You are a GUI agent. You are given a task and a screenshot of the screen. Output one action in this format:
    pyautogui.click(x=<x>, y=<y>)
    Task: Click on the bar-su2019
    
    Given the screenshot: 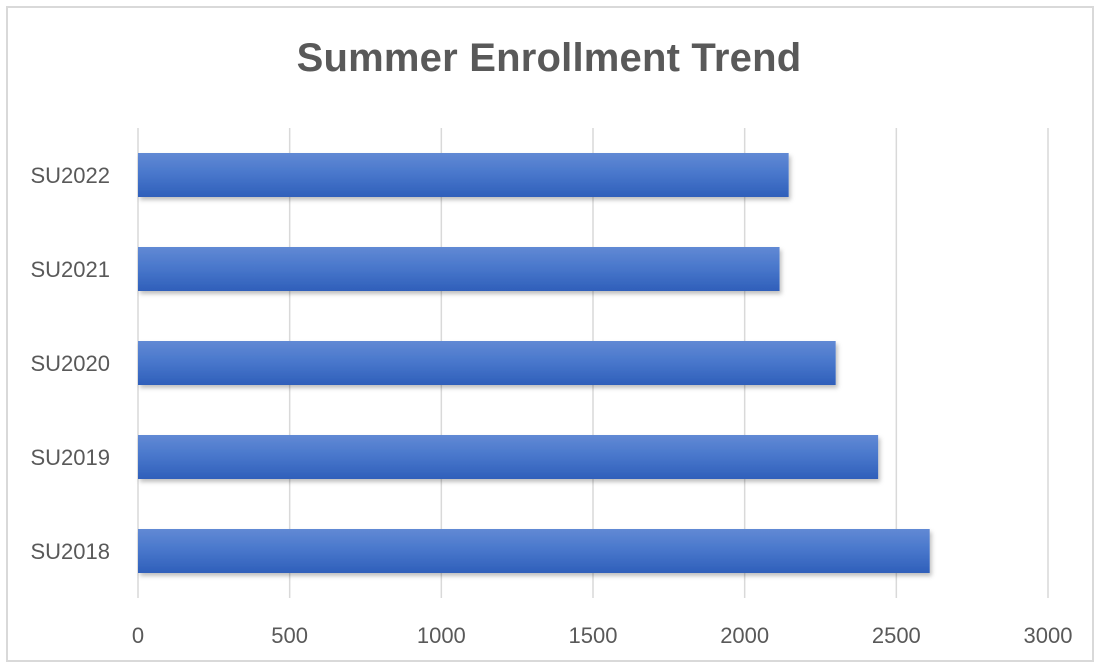 What is the action you would take?
    pyautogui.click(x=508, y=457)
    